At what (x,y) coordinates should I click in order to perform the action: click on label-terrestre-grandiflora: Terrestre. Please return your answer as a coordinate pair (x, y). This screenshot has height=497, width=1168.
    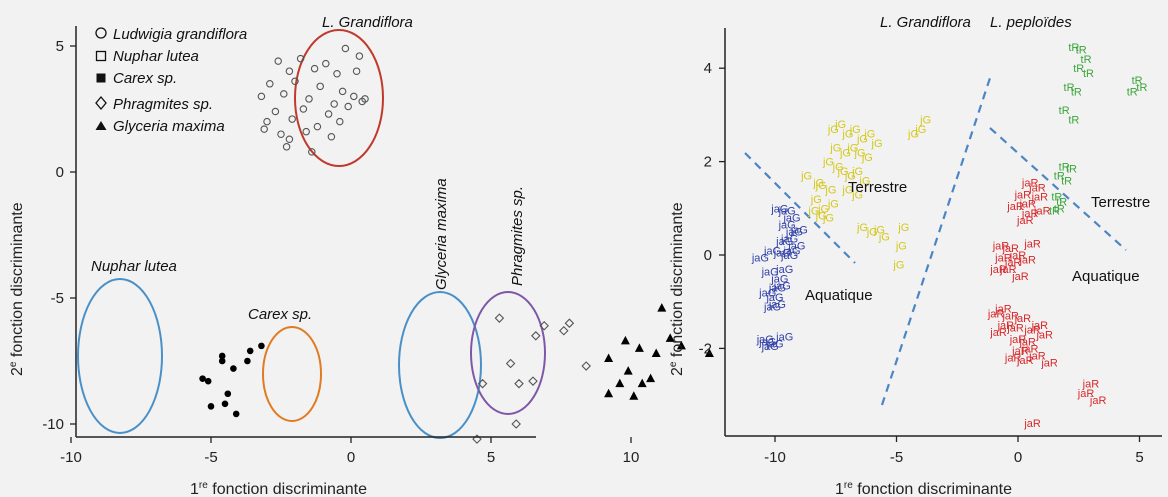
    Looking at the image, I should click on (877, 187).